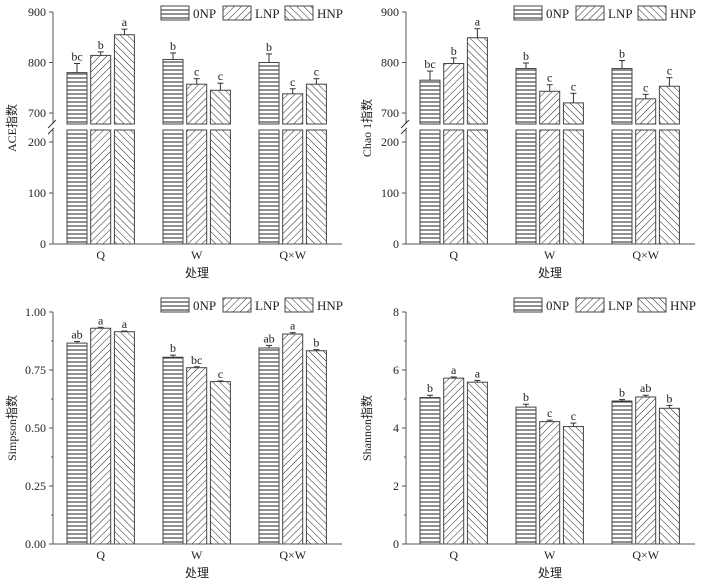  What do you see at coordinates (35, 370) in the screenshot?
I see `y-tick-label: 0.75` at bounding box center [35, 370].